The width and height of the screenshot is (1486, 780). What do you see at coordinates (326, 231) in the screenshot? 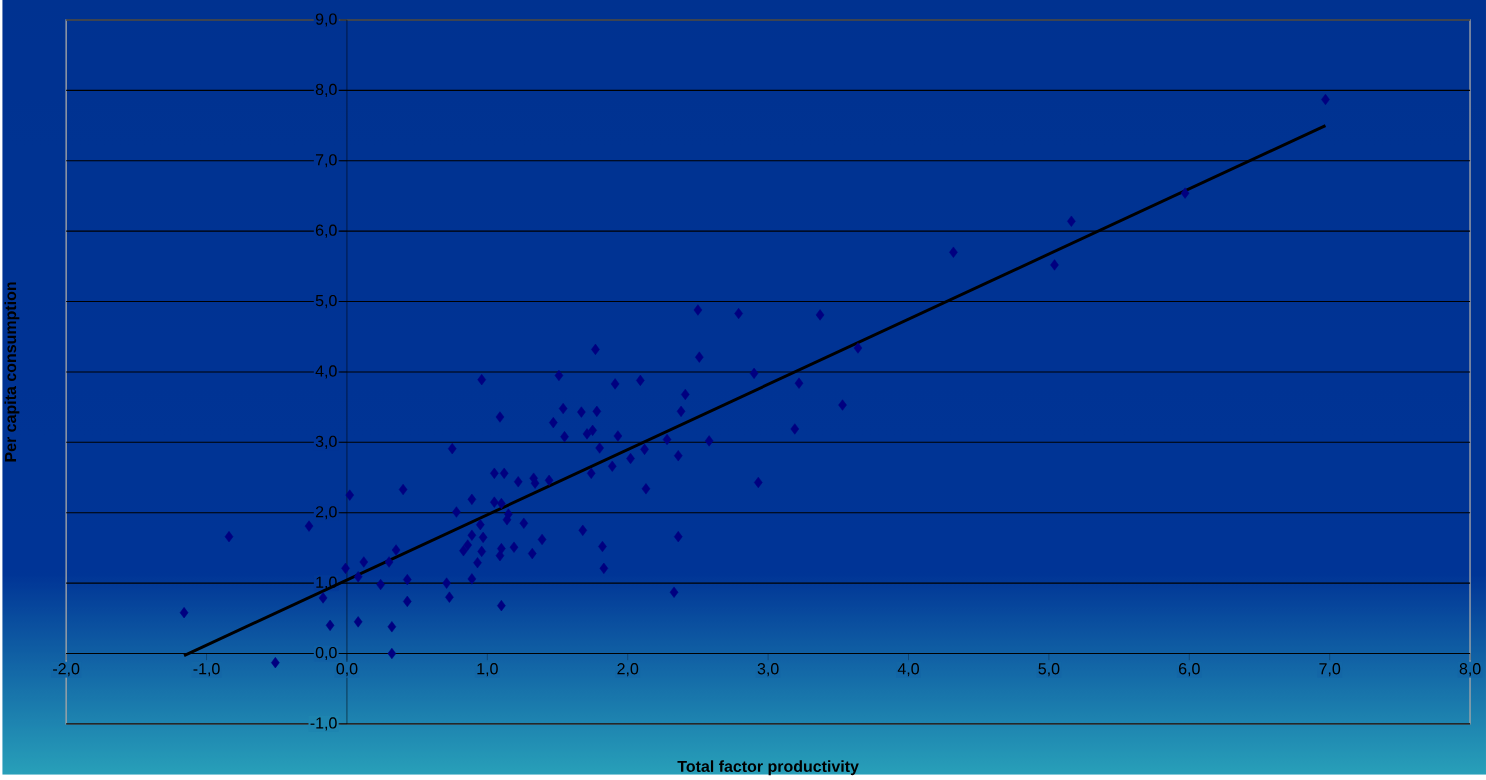
I see `y-tick-label: 6,0` at bounding box center [326, 231].